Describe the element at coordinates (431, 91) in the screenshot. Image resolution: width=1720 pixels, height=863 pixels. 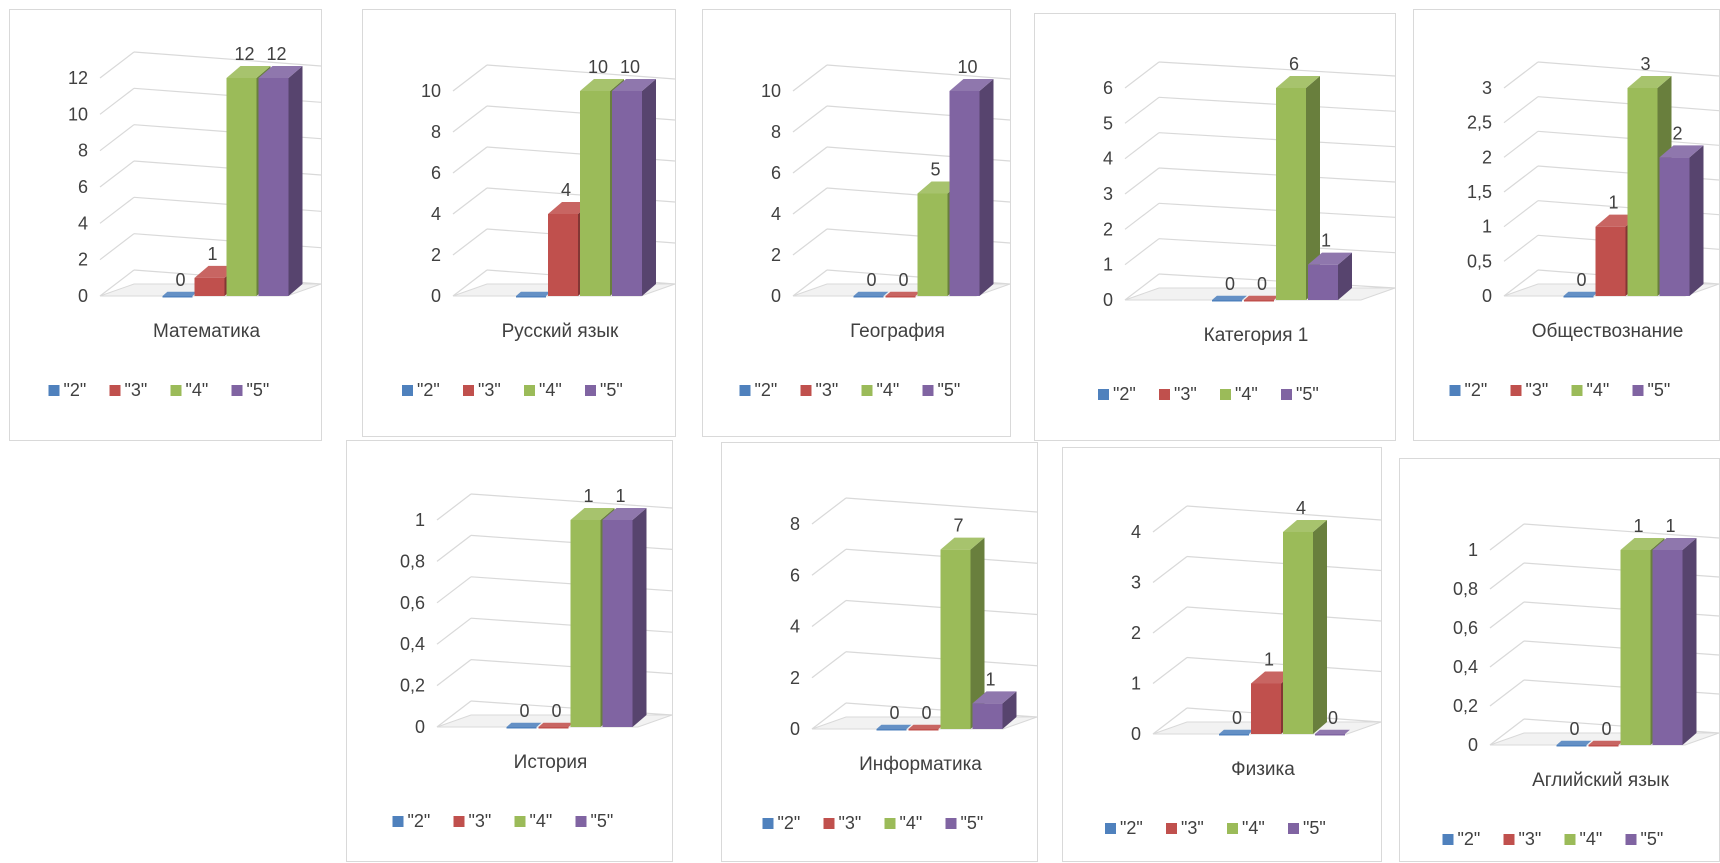
I see `y-tick-label: 10` at that location.